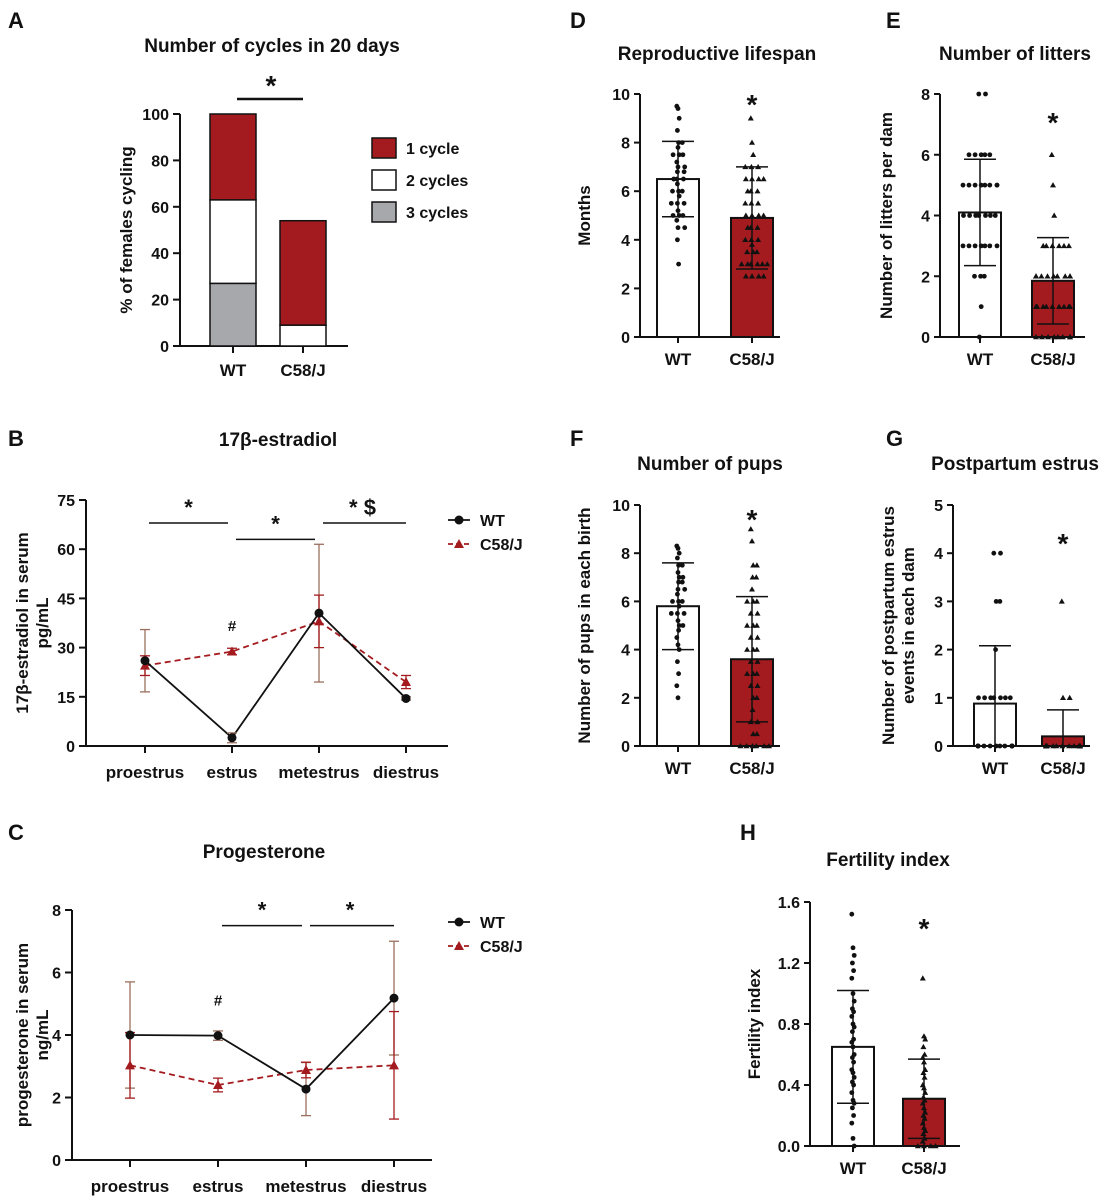 The image size is (1117, 1200). What do you see at coordinates (384, 180) in the screenshot?
I see `legend-swatch` at bounding box center [384, 180].